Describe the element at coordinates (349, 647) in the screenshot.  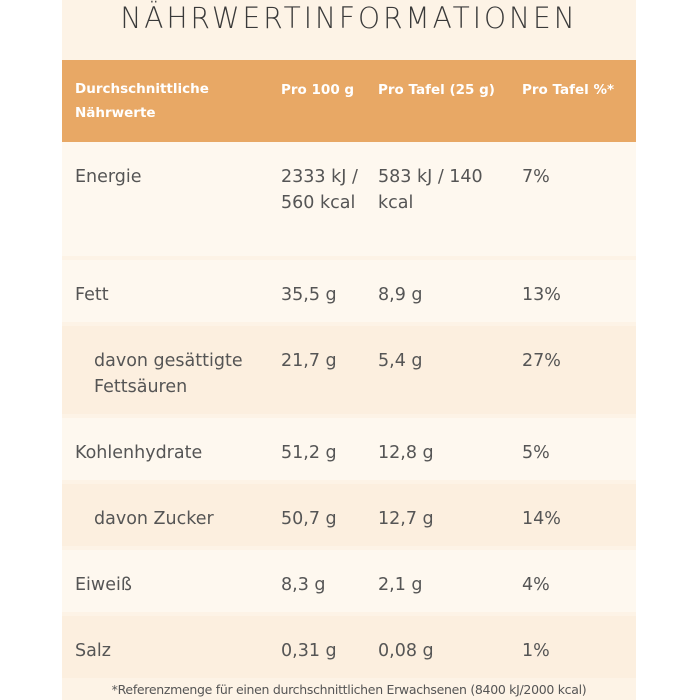
I see `table-row: Salz 0,31 g 0,08 g 1%` at that location.